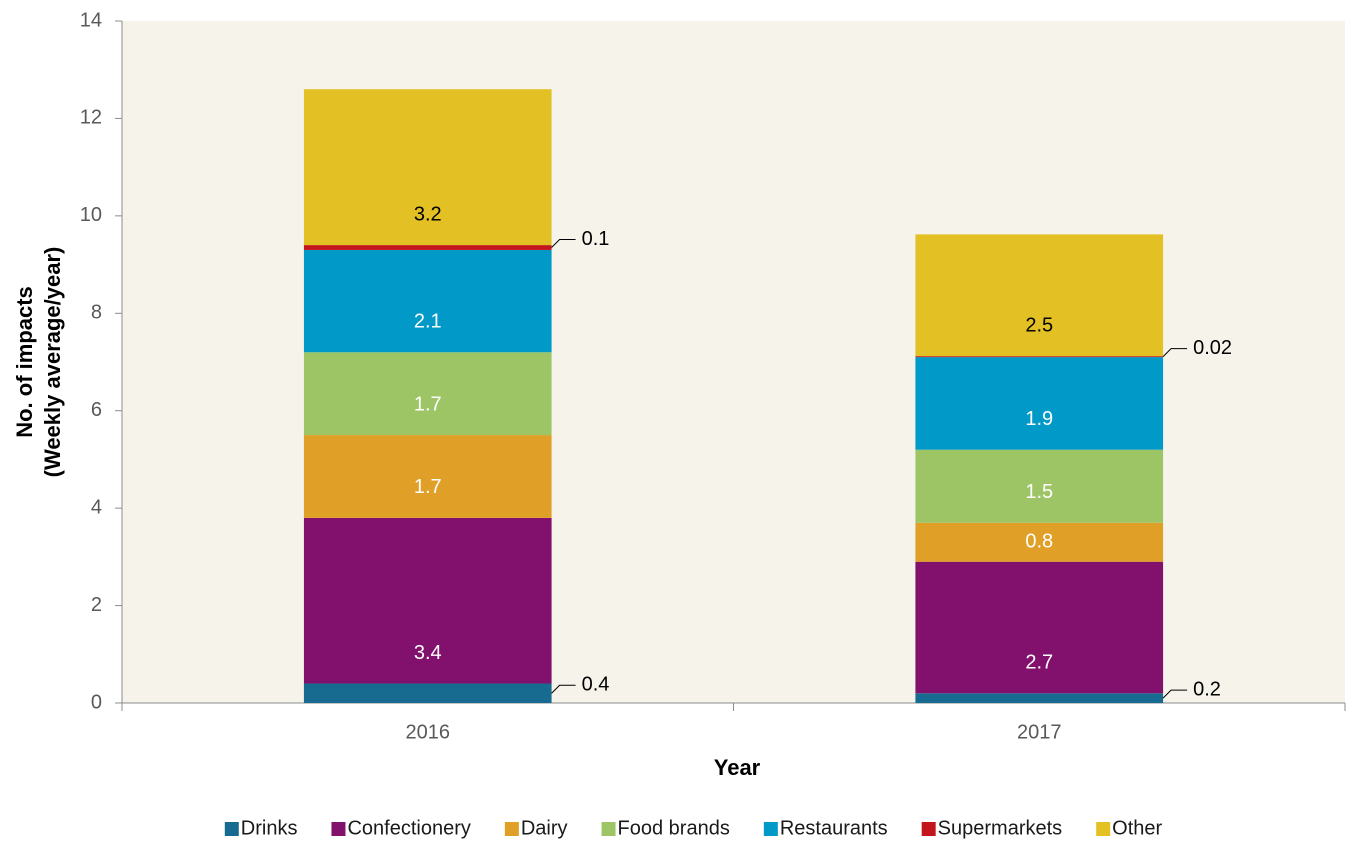  What do you see at coordinates (96, 313) in the screenshot?
I see `y-tick-label: 8` at bounding box center [96, 313].